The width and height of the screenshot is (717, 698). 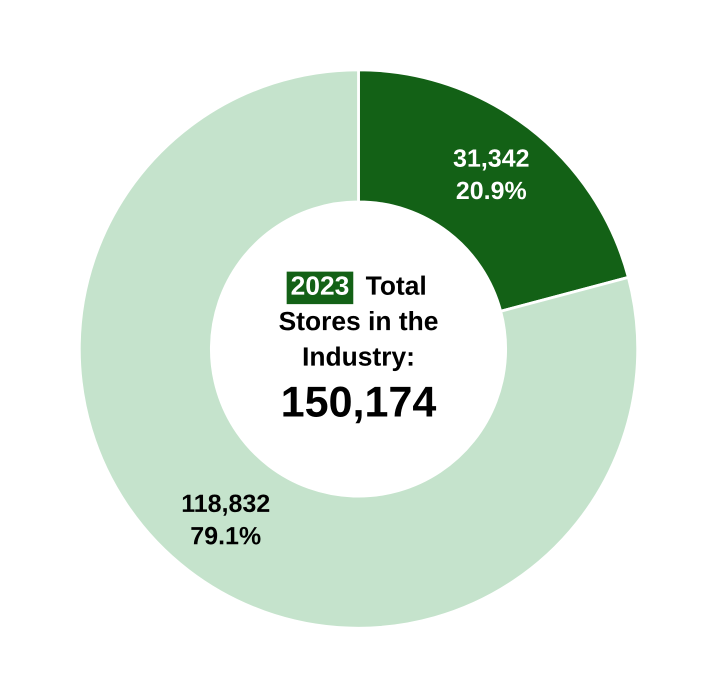 I want to click on text: Stores in the, so click(x=358, y=320).